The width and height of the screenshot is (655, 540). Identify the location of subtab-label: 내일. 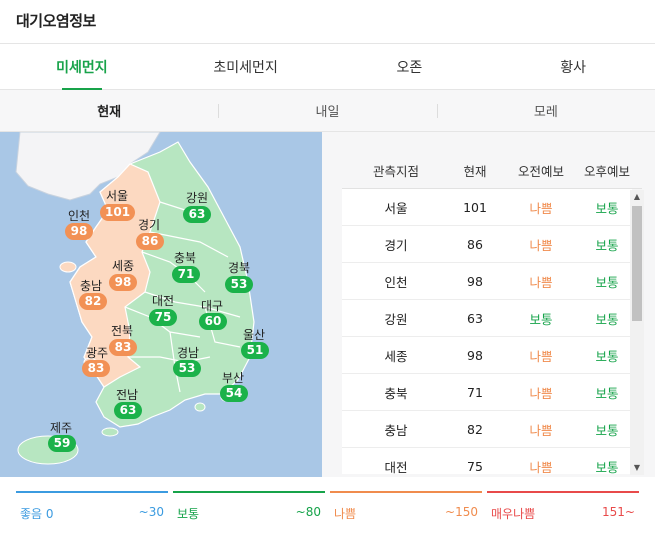
(327, 112).